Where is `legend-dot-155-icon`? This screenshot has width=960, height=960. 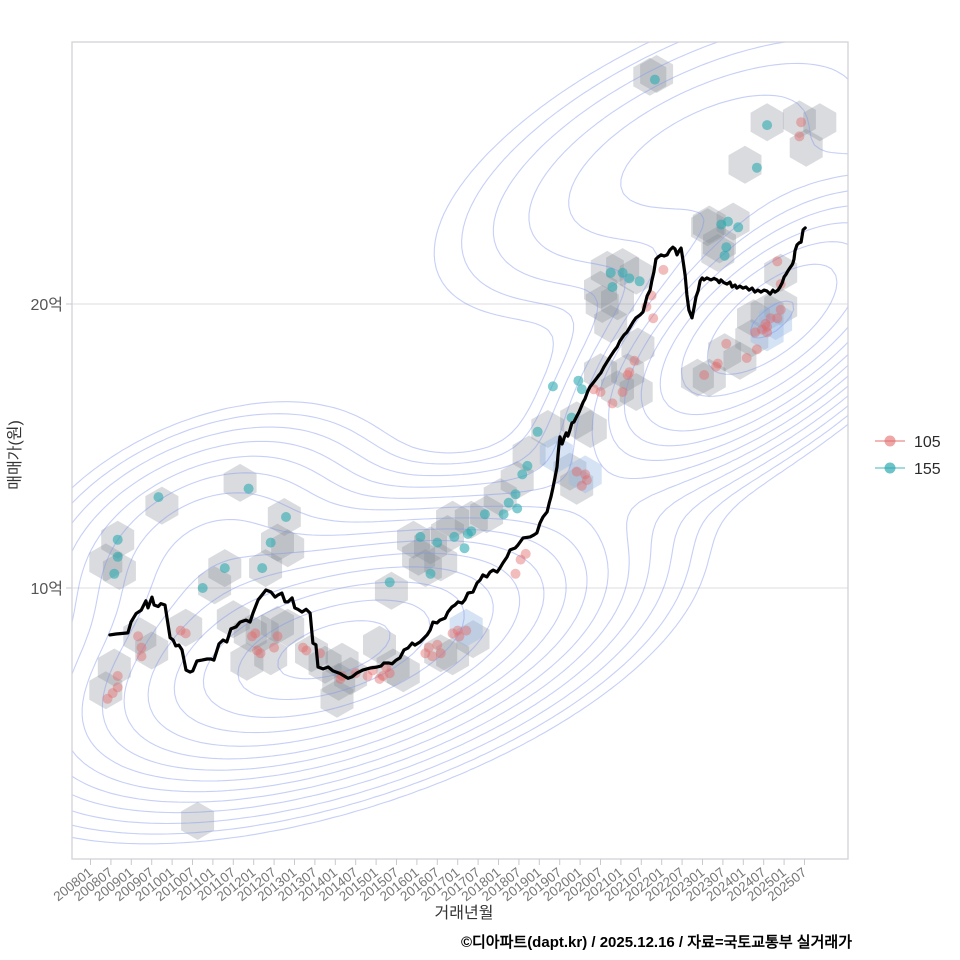
legend-dot-155-icon is located at coordinates (890, 468).